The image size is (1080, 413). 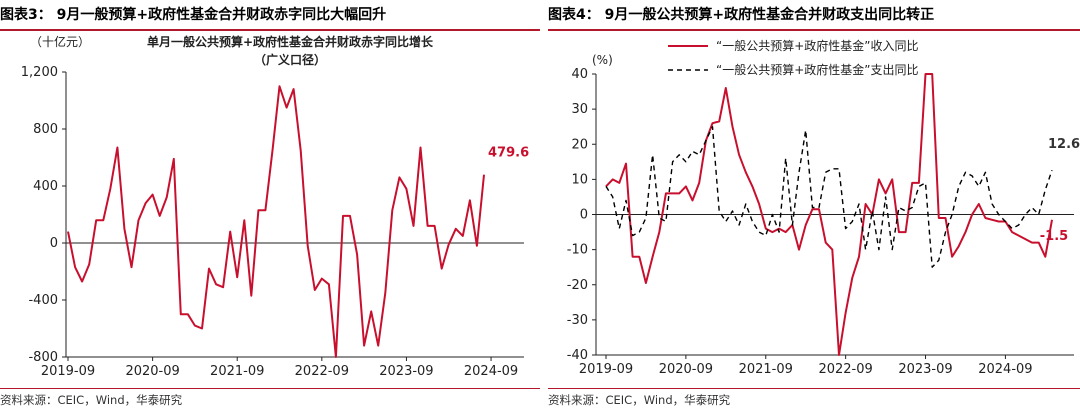 I want to click on y-tick-label: -40, so click(x=577, y=355).